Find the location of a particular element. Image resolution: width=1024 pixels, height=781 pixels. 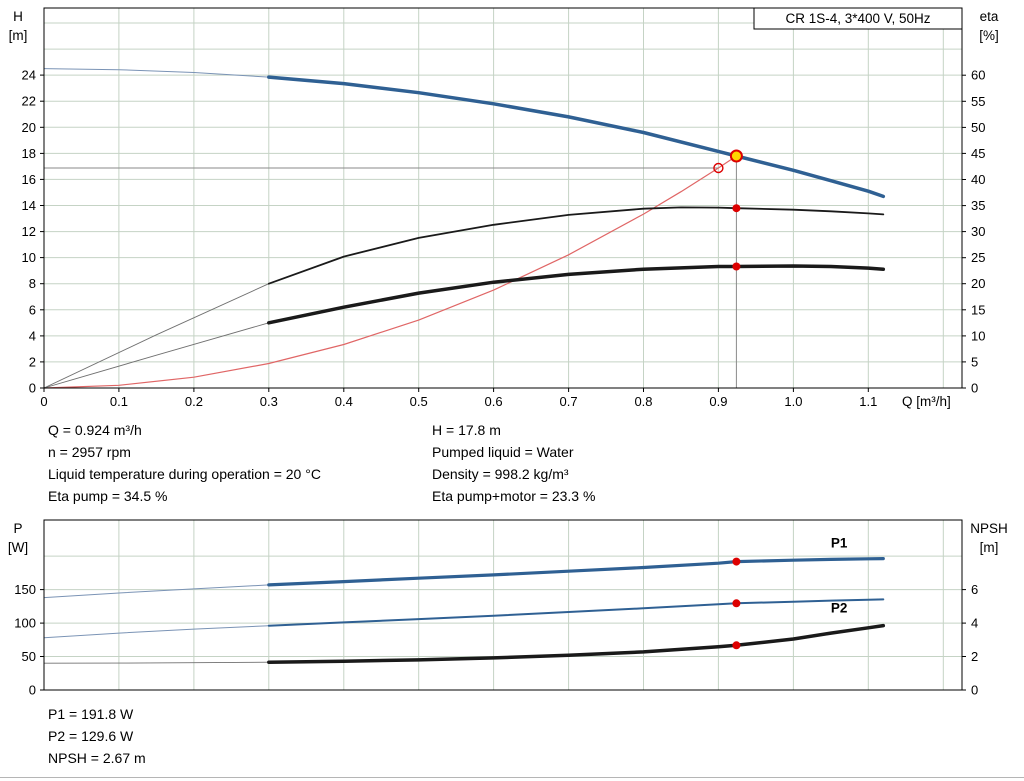

info-line-npsh: NPSH = 2.67 m is located at coordinates (97, 758).